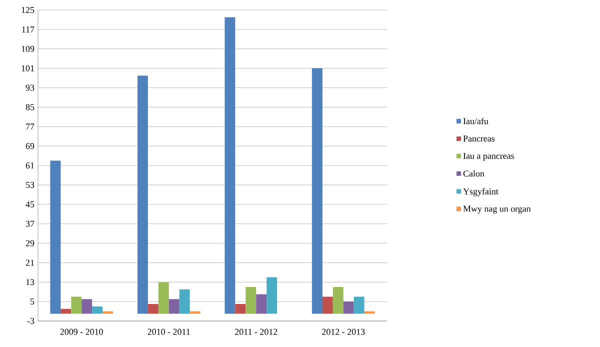 The height and width of the screenshot is (347, 600). Describe the element at coordinates (30, 146) in the screenshot. I see `y-tick-label: 69` at that location.